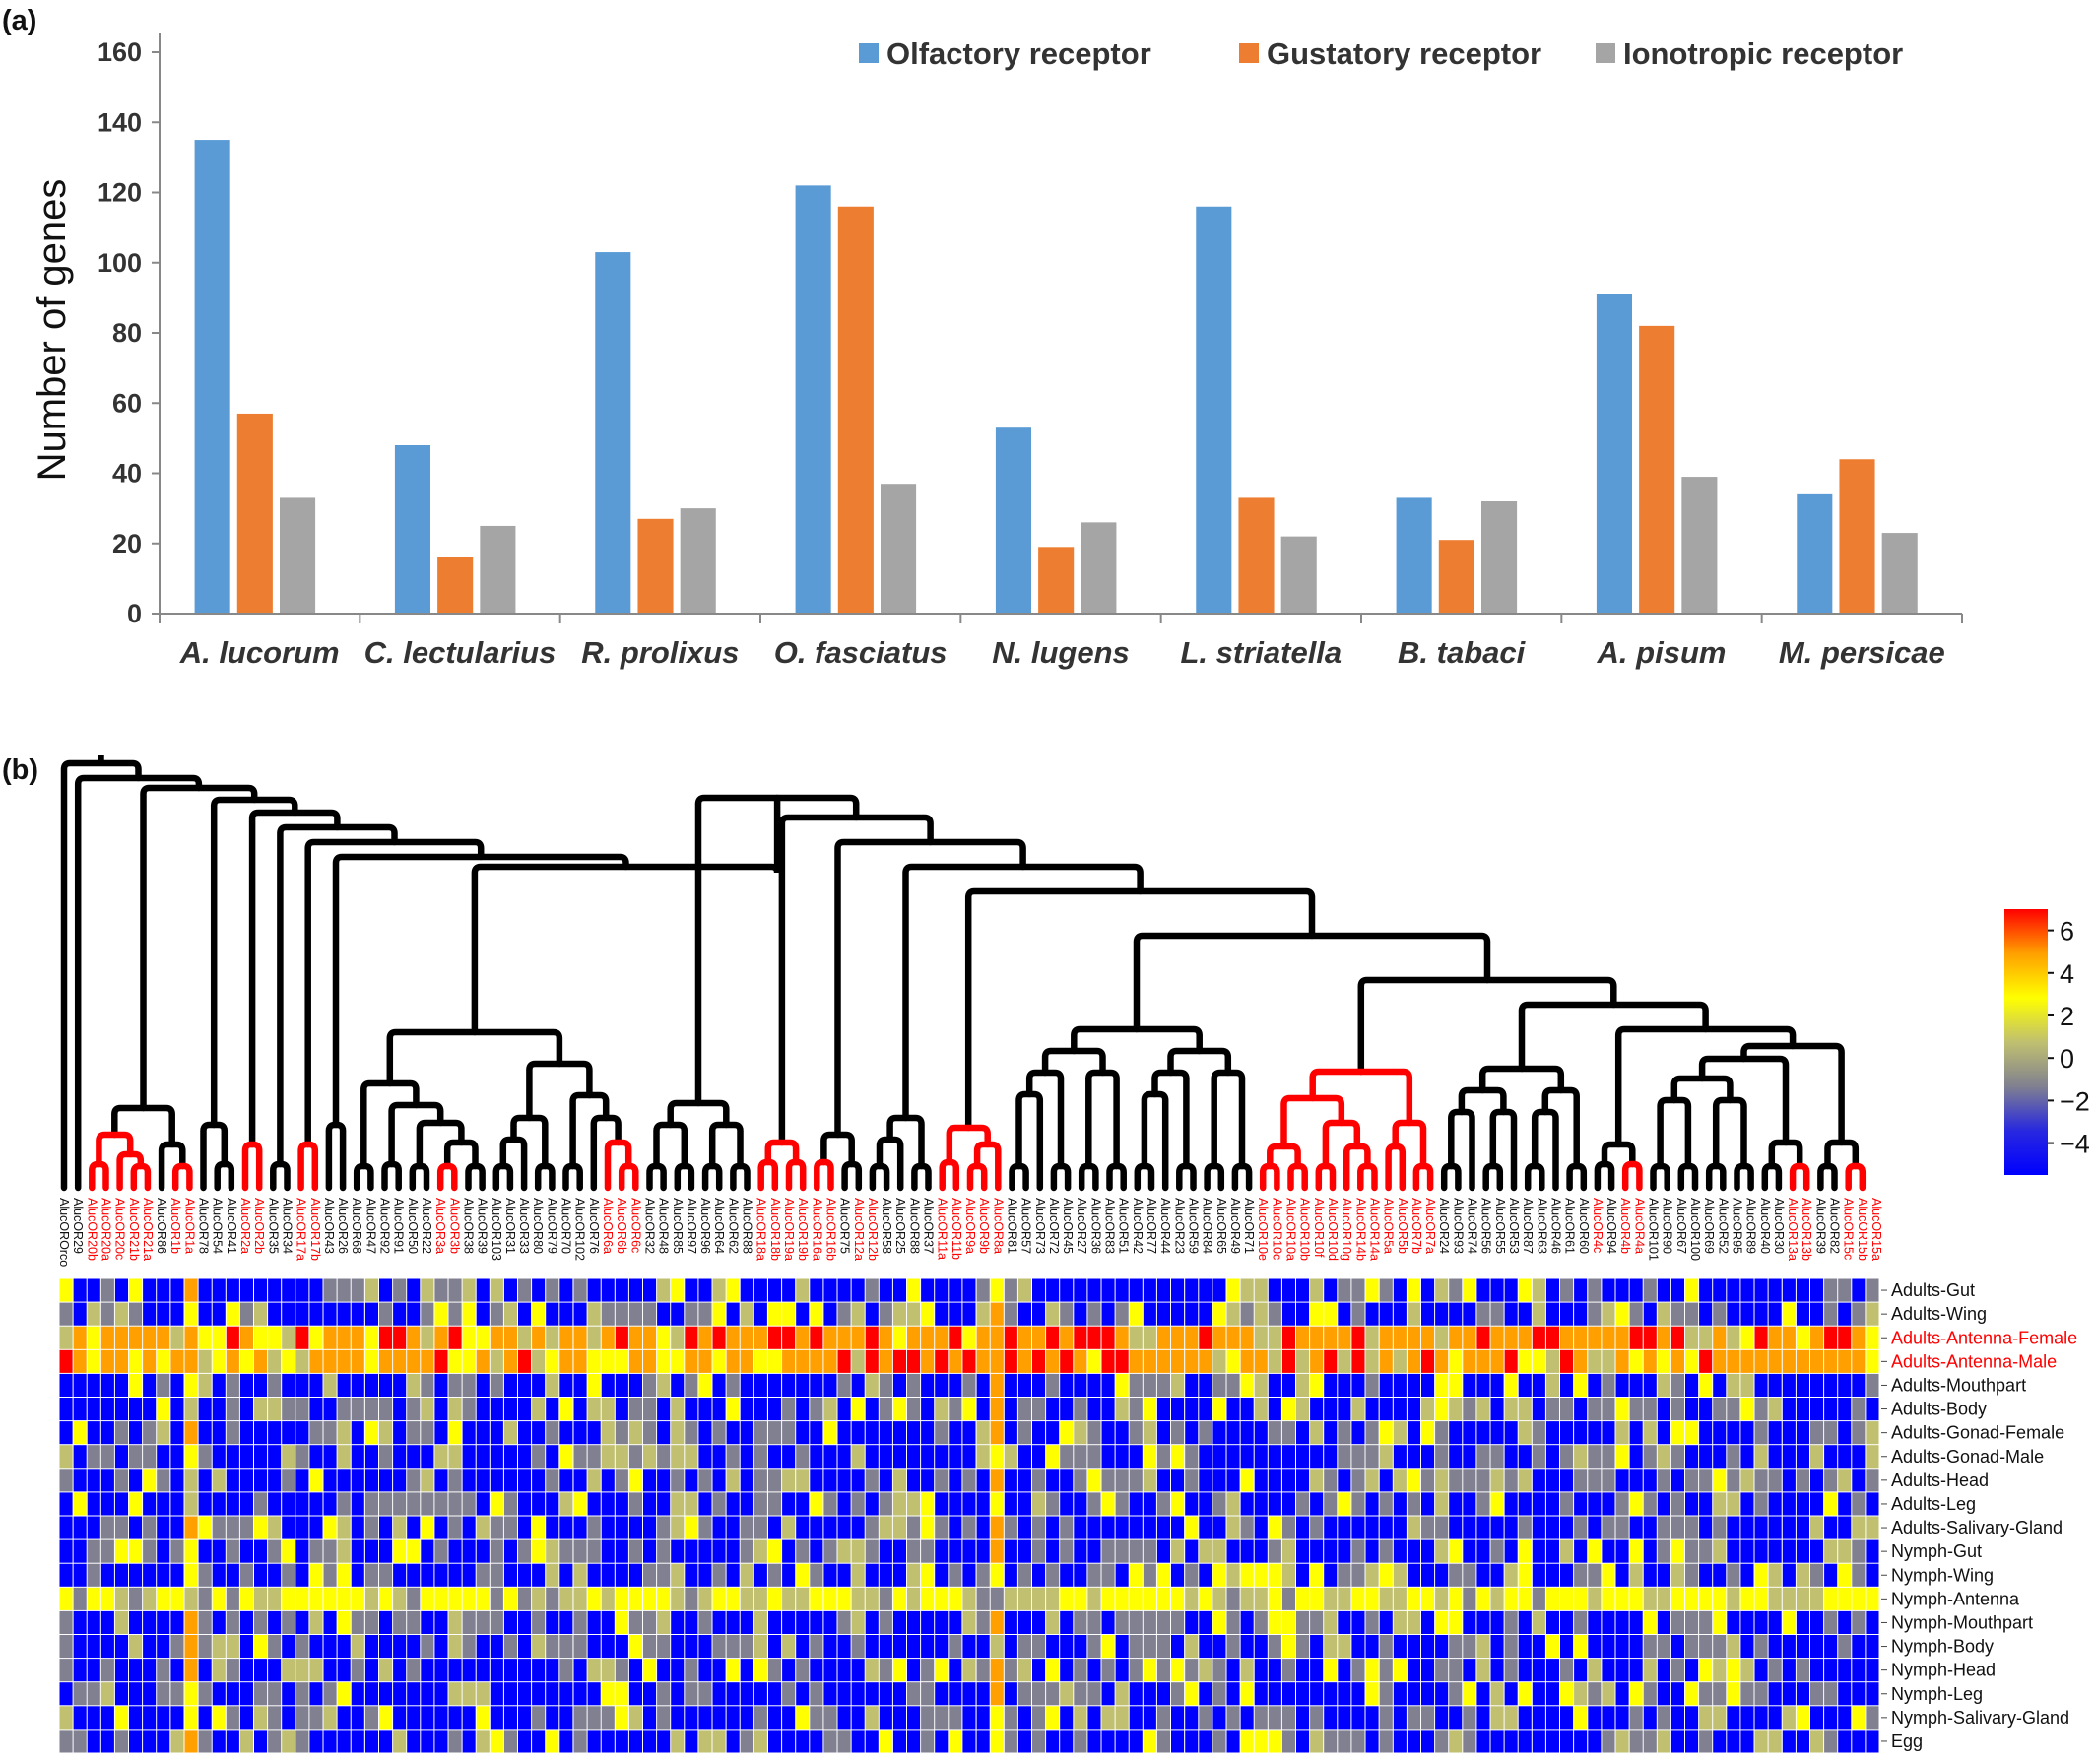 The image size is (2096, 1764). Describe the element at coordinates (2067, 1059) in the screenshot. I see `colorbar-tick-label: 0` at that location.